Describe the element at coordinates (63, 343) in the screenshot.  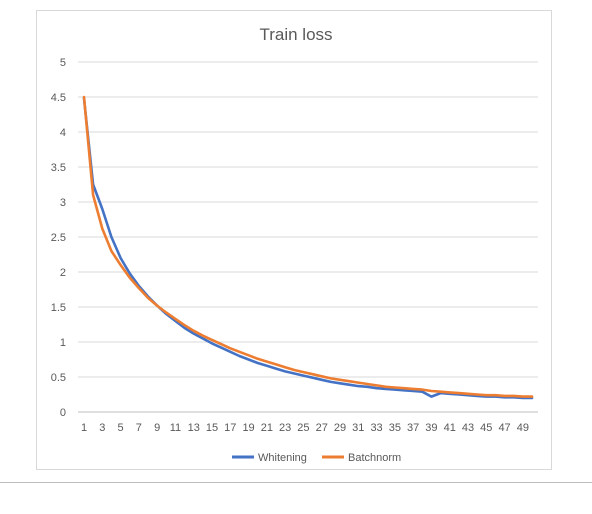
I see `y-tick-label: 1` at that location.